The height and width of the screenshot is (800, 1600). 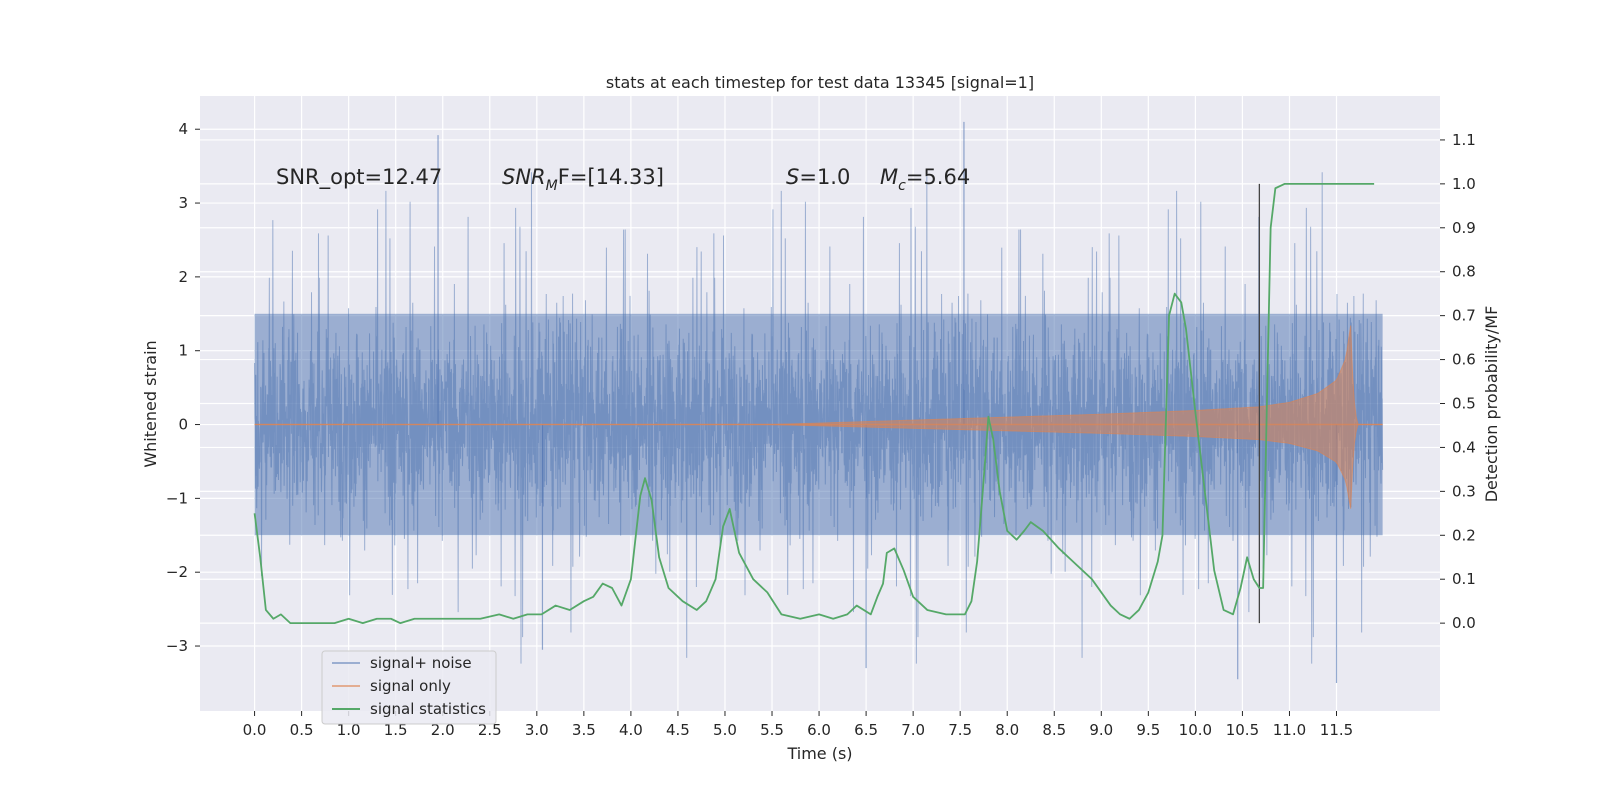 What do you see at coordinates (183, 203) in the screenshot?
I see `y-tick-label-left: 3` at bounding box center [183, 203].